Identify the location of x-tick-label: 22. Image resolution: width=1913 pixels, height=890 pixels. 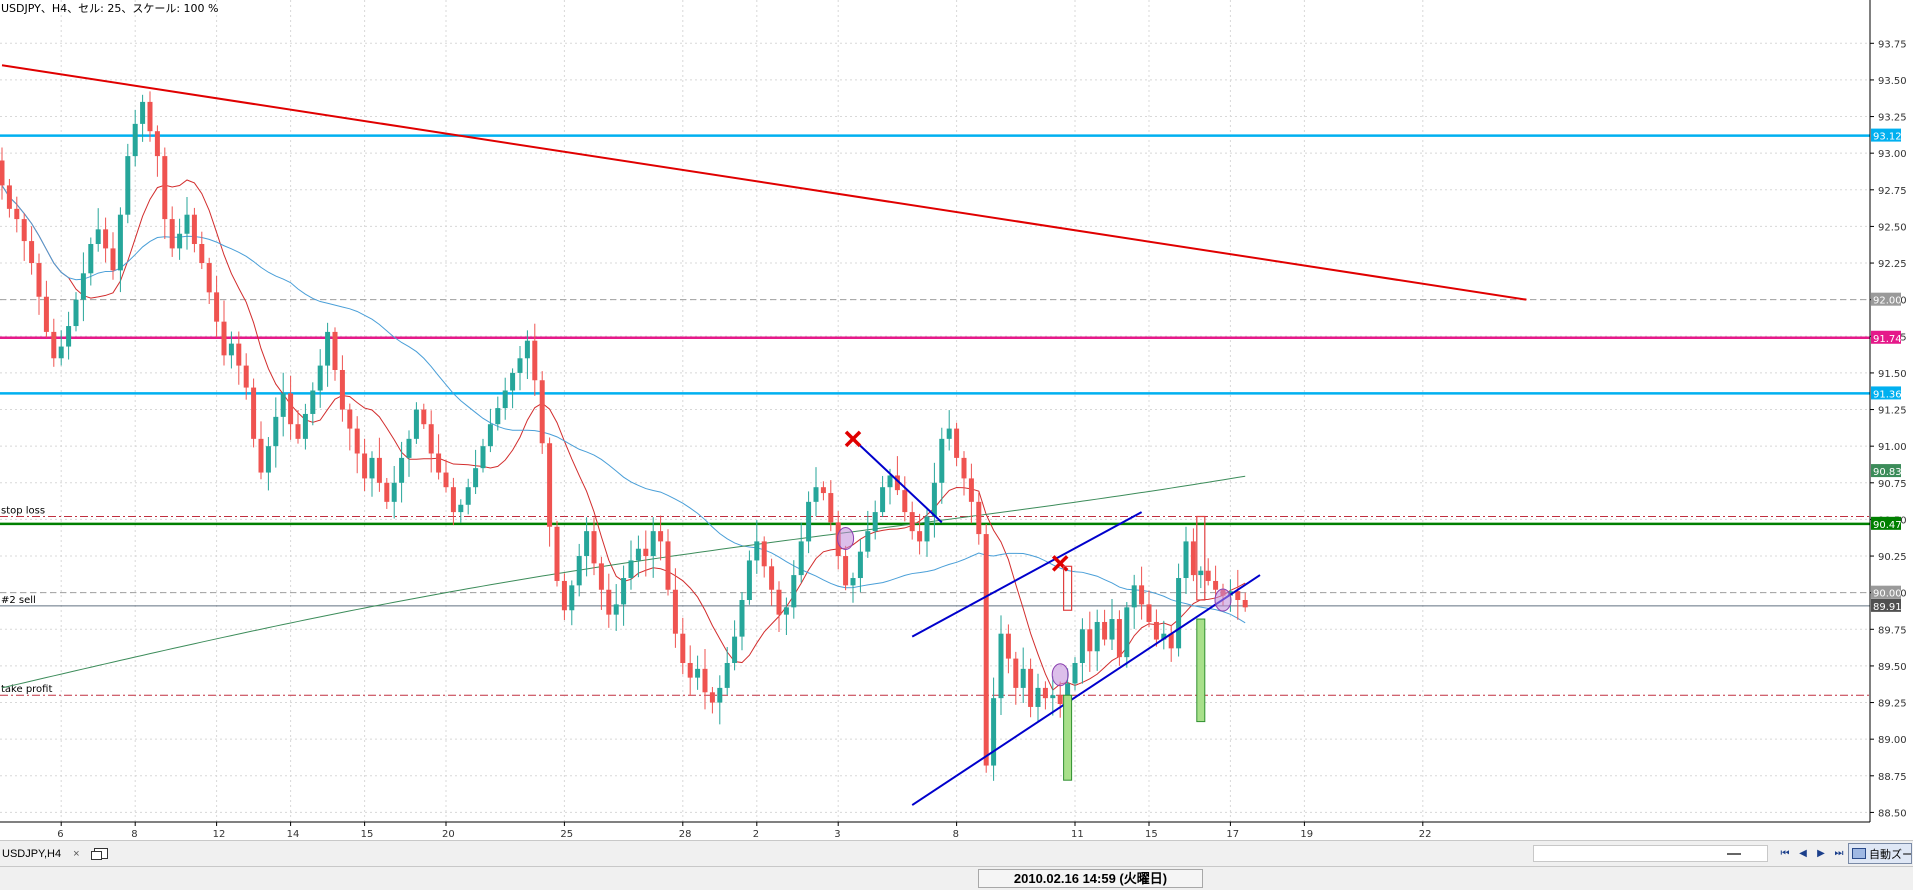
(1425, 834).